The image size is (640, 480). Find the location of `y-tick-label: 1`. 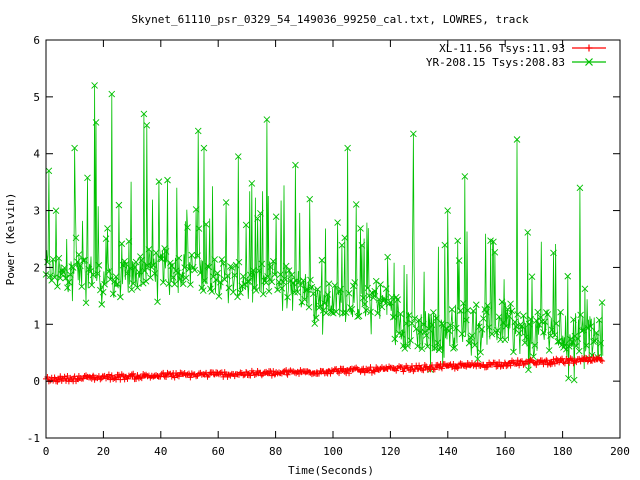

y-tick-label: 1 is located at coordinates (36, 324).